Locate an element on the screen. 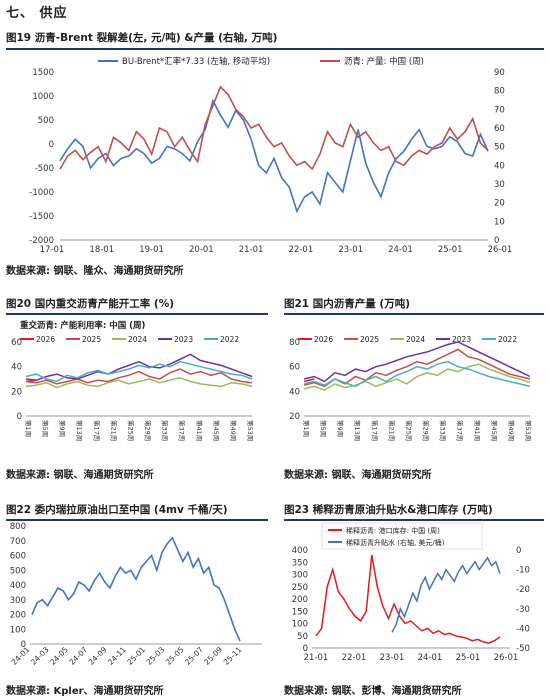 The width and height of the screenshot is (550, 698). x-tick-label: 第17周 is located at coordinates (96, 430).